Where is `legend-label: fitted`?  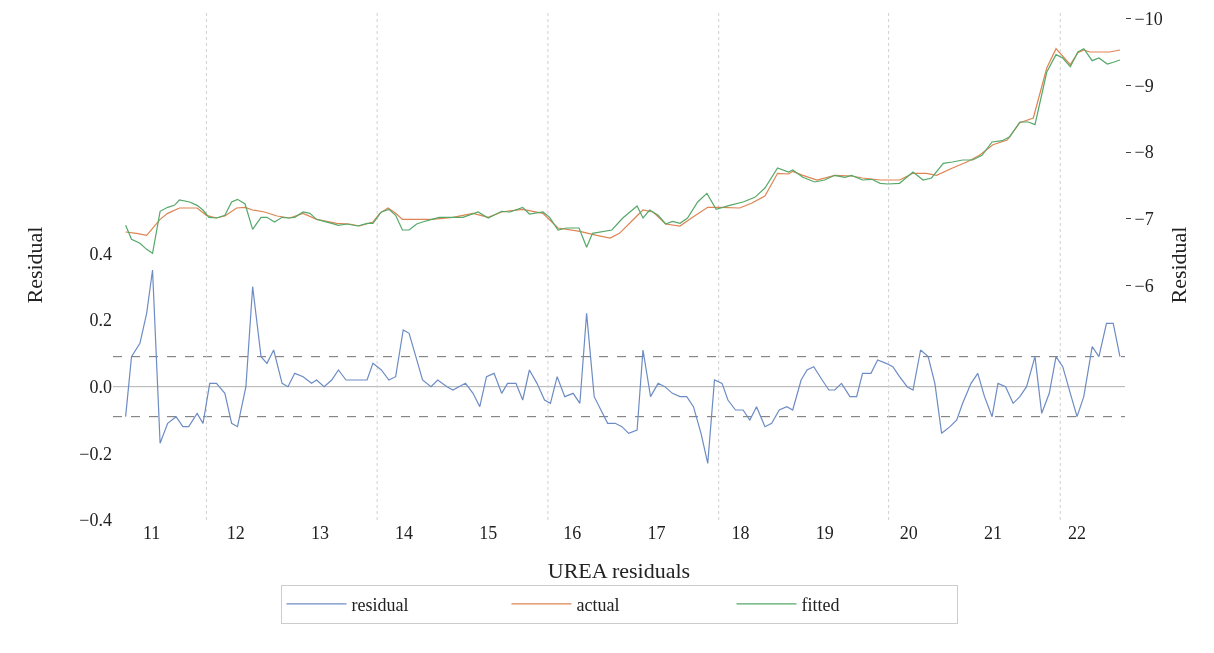 legend-label: fitted is located at coordinates (820, 604).